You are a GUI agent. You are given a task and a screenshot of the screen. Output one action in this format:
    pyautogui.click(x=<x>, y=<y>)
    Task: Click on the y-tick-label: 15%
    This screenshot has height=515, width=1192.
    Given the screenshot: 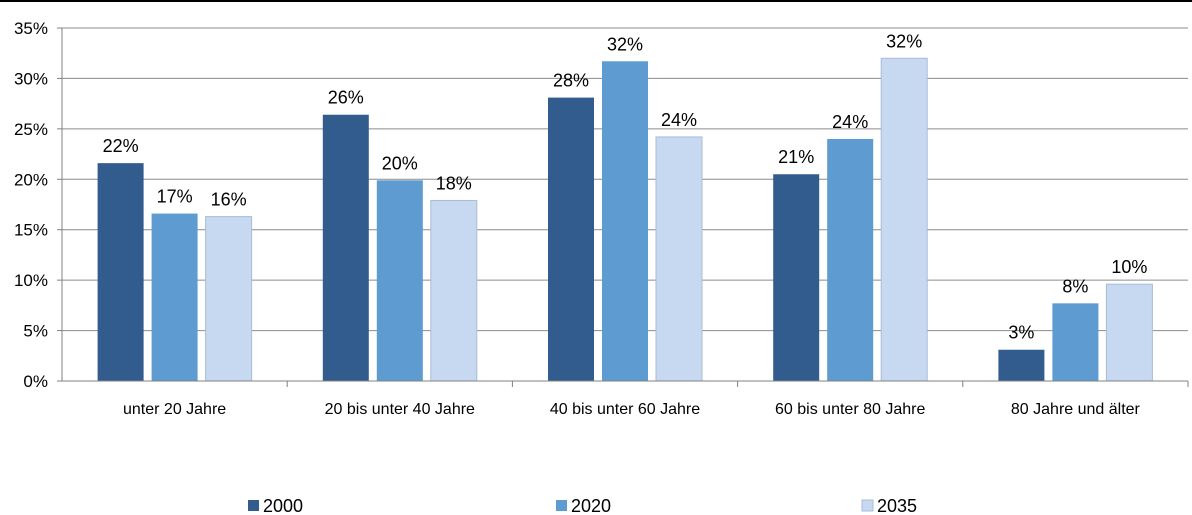 What is the action you would take?
    pyautogui.click(x=31, y=230)
    